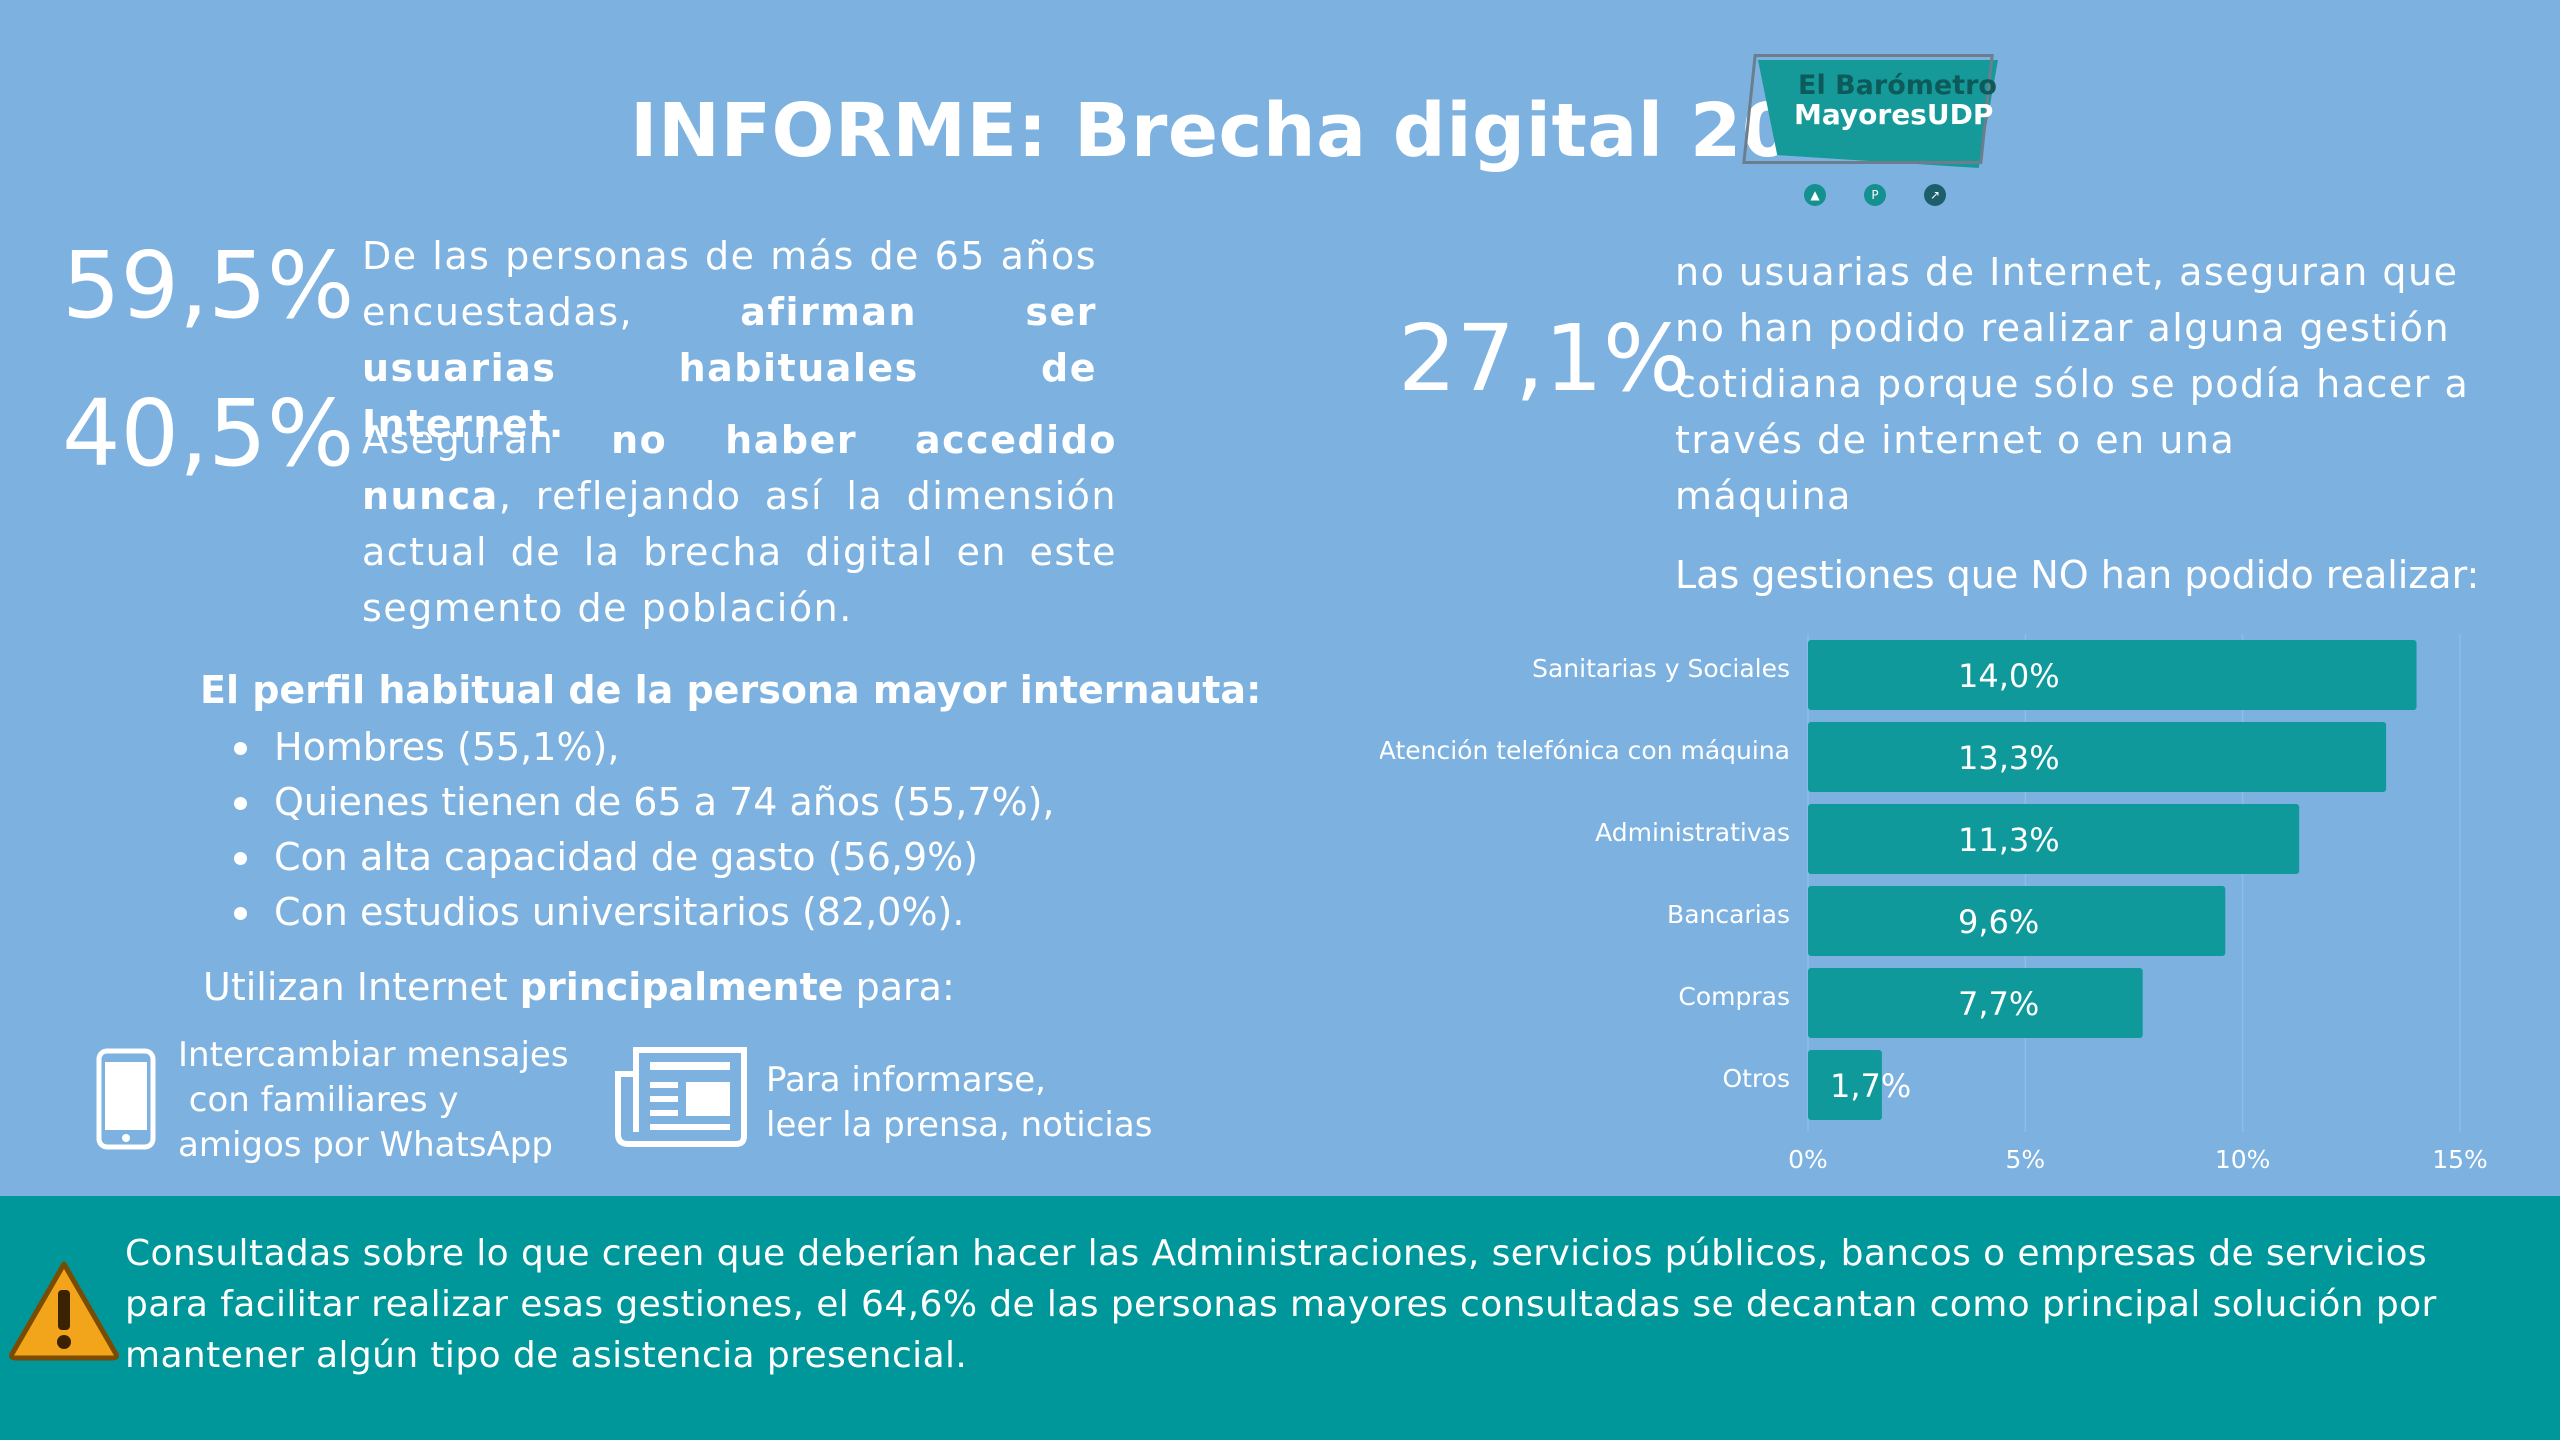  Describe the element at coordinates (1815, 195) in the screenshot. I see `home-icon: ▲` at that location.